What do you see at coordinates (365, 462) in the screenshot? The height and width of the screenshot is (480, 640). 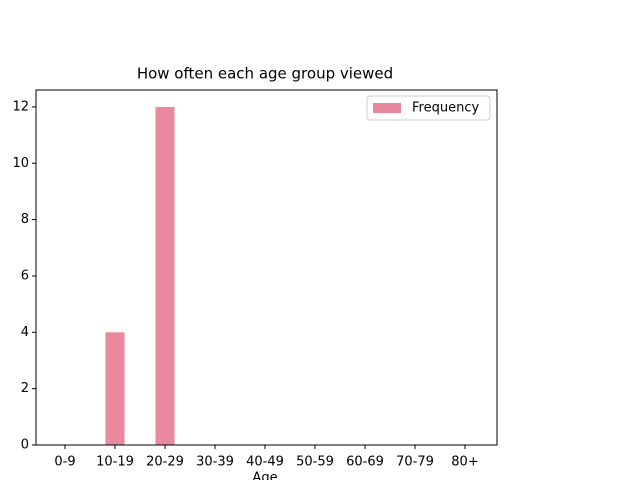 I see `x-tick-label: 60-69` at bounding box center [365, 462].